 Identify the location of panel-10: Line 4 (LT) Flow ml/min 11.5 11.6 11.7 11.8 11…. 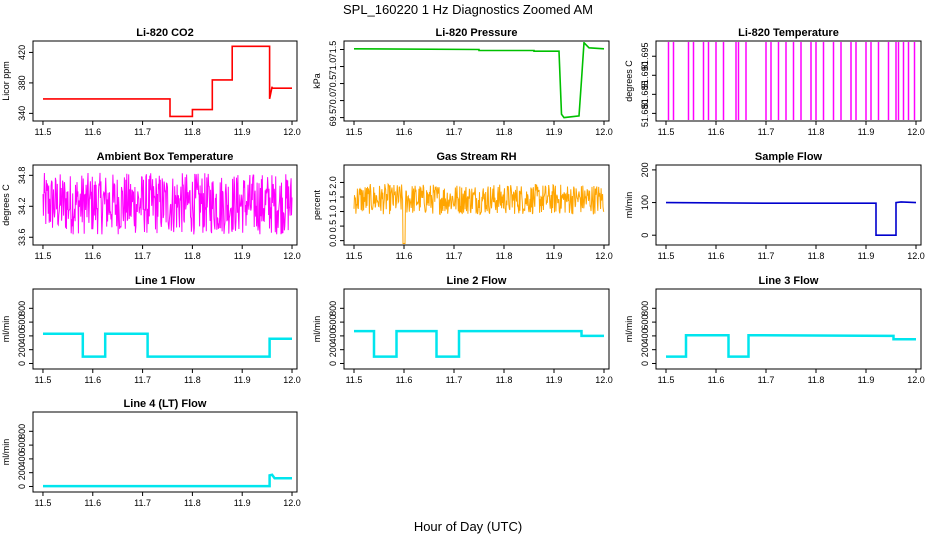
(151, 453).